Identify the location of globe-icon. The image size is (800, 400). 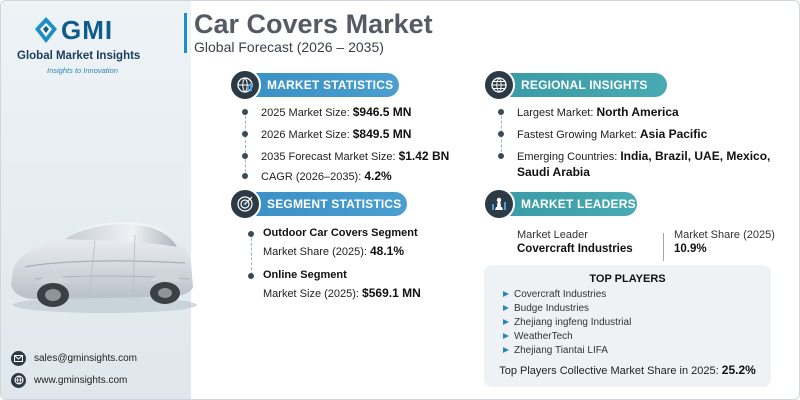
(499, 85).